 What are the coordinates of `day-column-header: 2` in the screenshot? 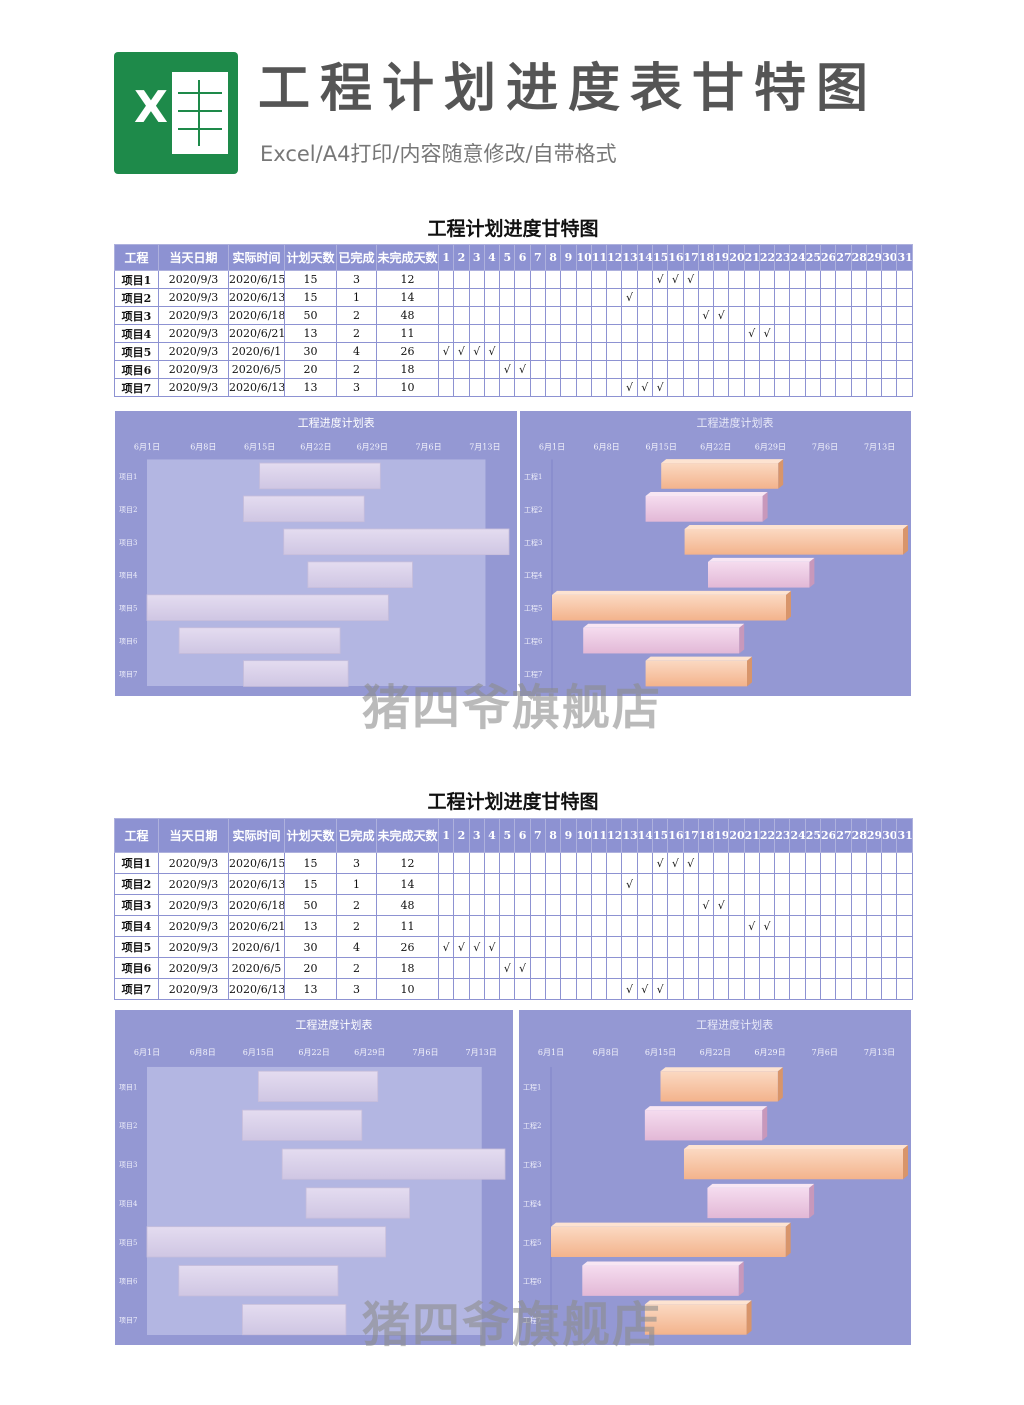 It's located at (461, 835).